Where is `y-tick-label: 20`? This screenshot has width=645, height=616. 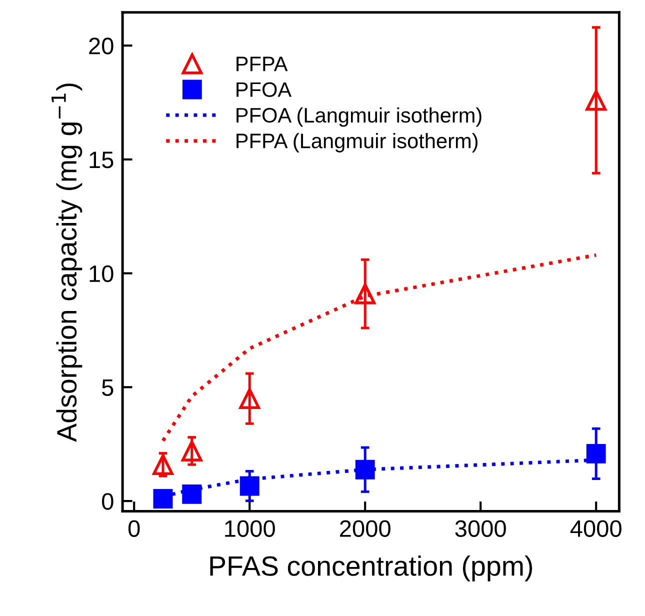
y-tick-label: 20 is located at coordinates (101, 46).